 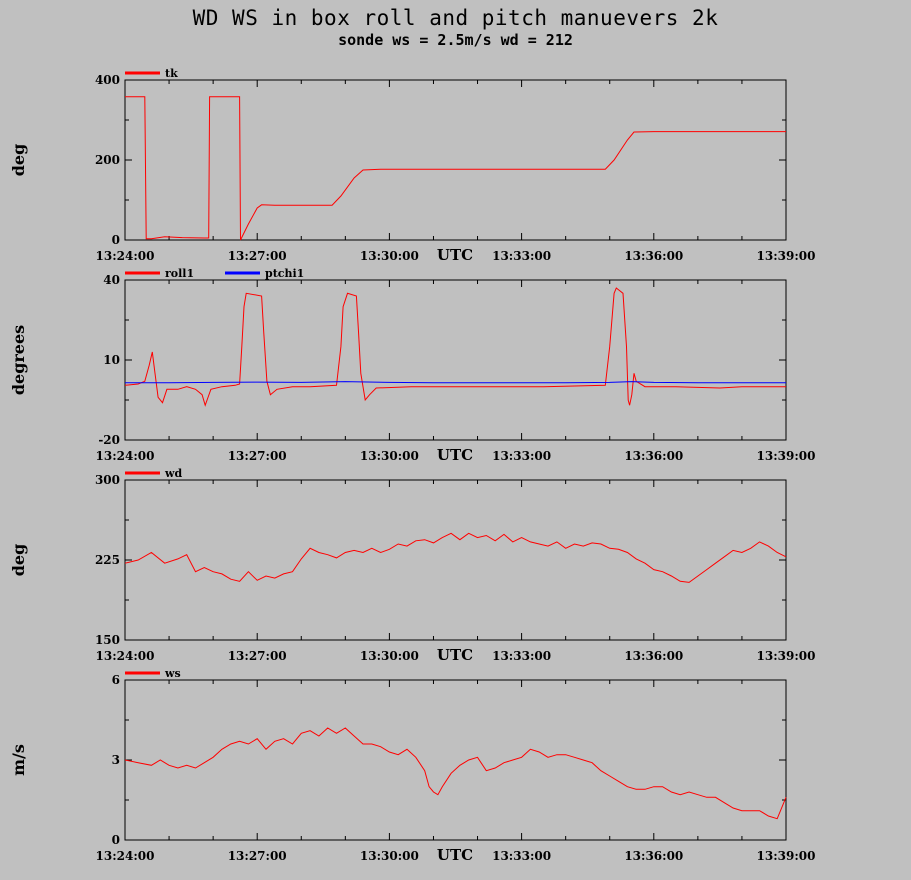 What do you see at coordinates (455, 168) in the screenshot?
I see `series-line-tk` at bounding box center [455, 168].